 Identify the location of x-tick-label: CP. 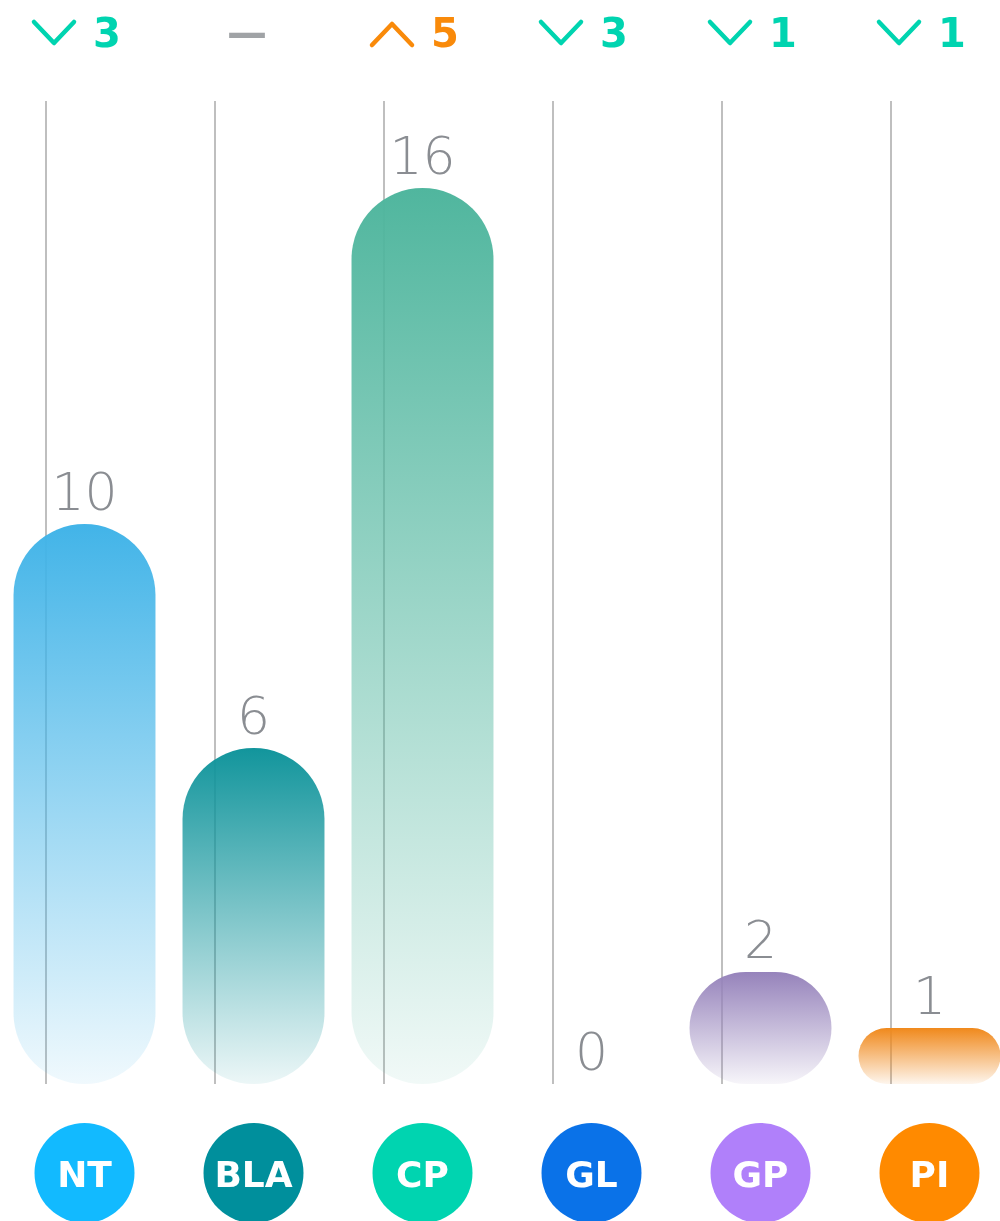
(422, 1174).